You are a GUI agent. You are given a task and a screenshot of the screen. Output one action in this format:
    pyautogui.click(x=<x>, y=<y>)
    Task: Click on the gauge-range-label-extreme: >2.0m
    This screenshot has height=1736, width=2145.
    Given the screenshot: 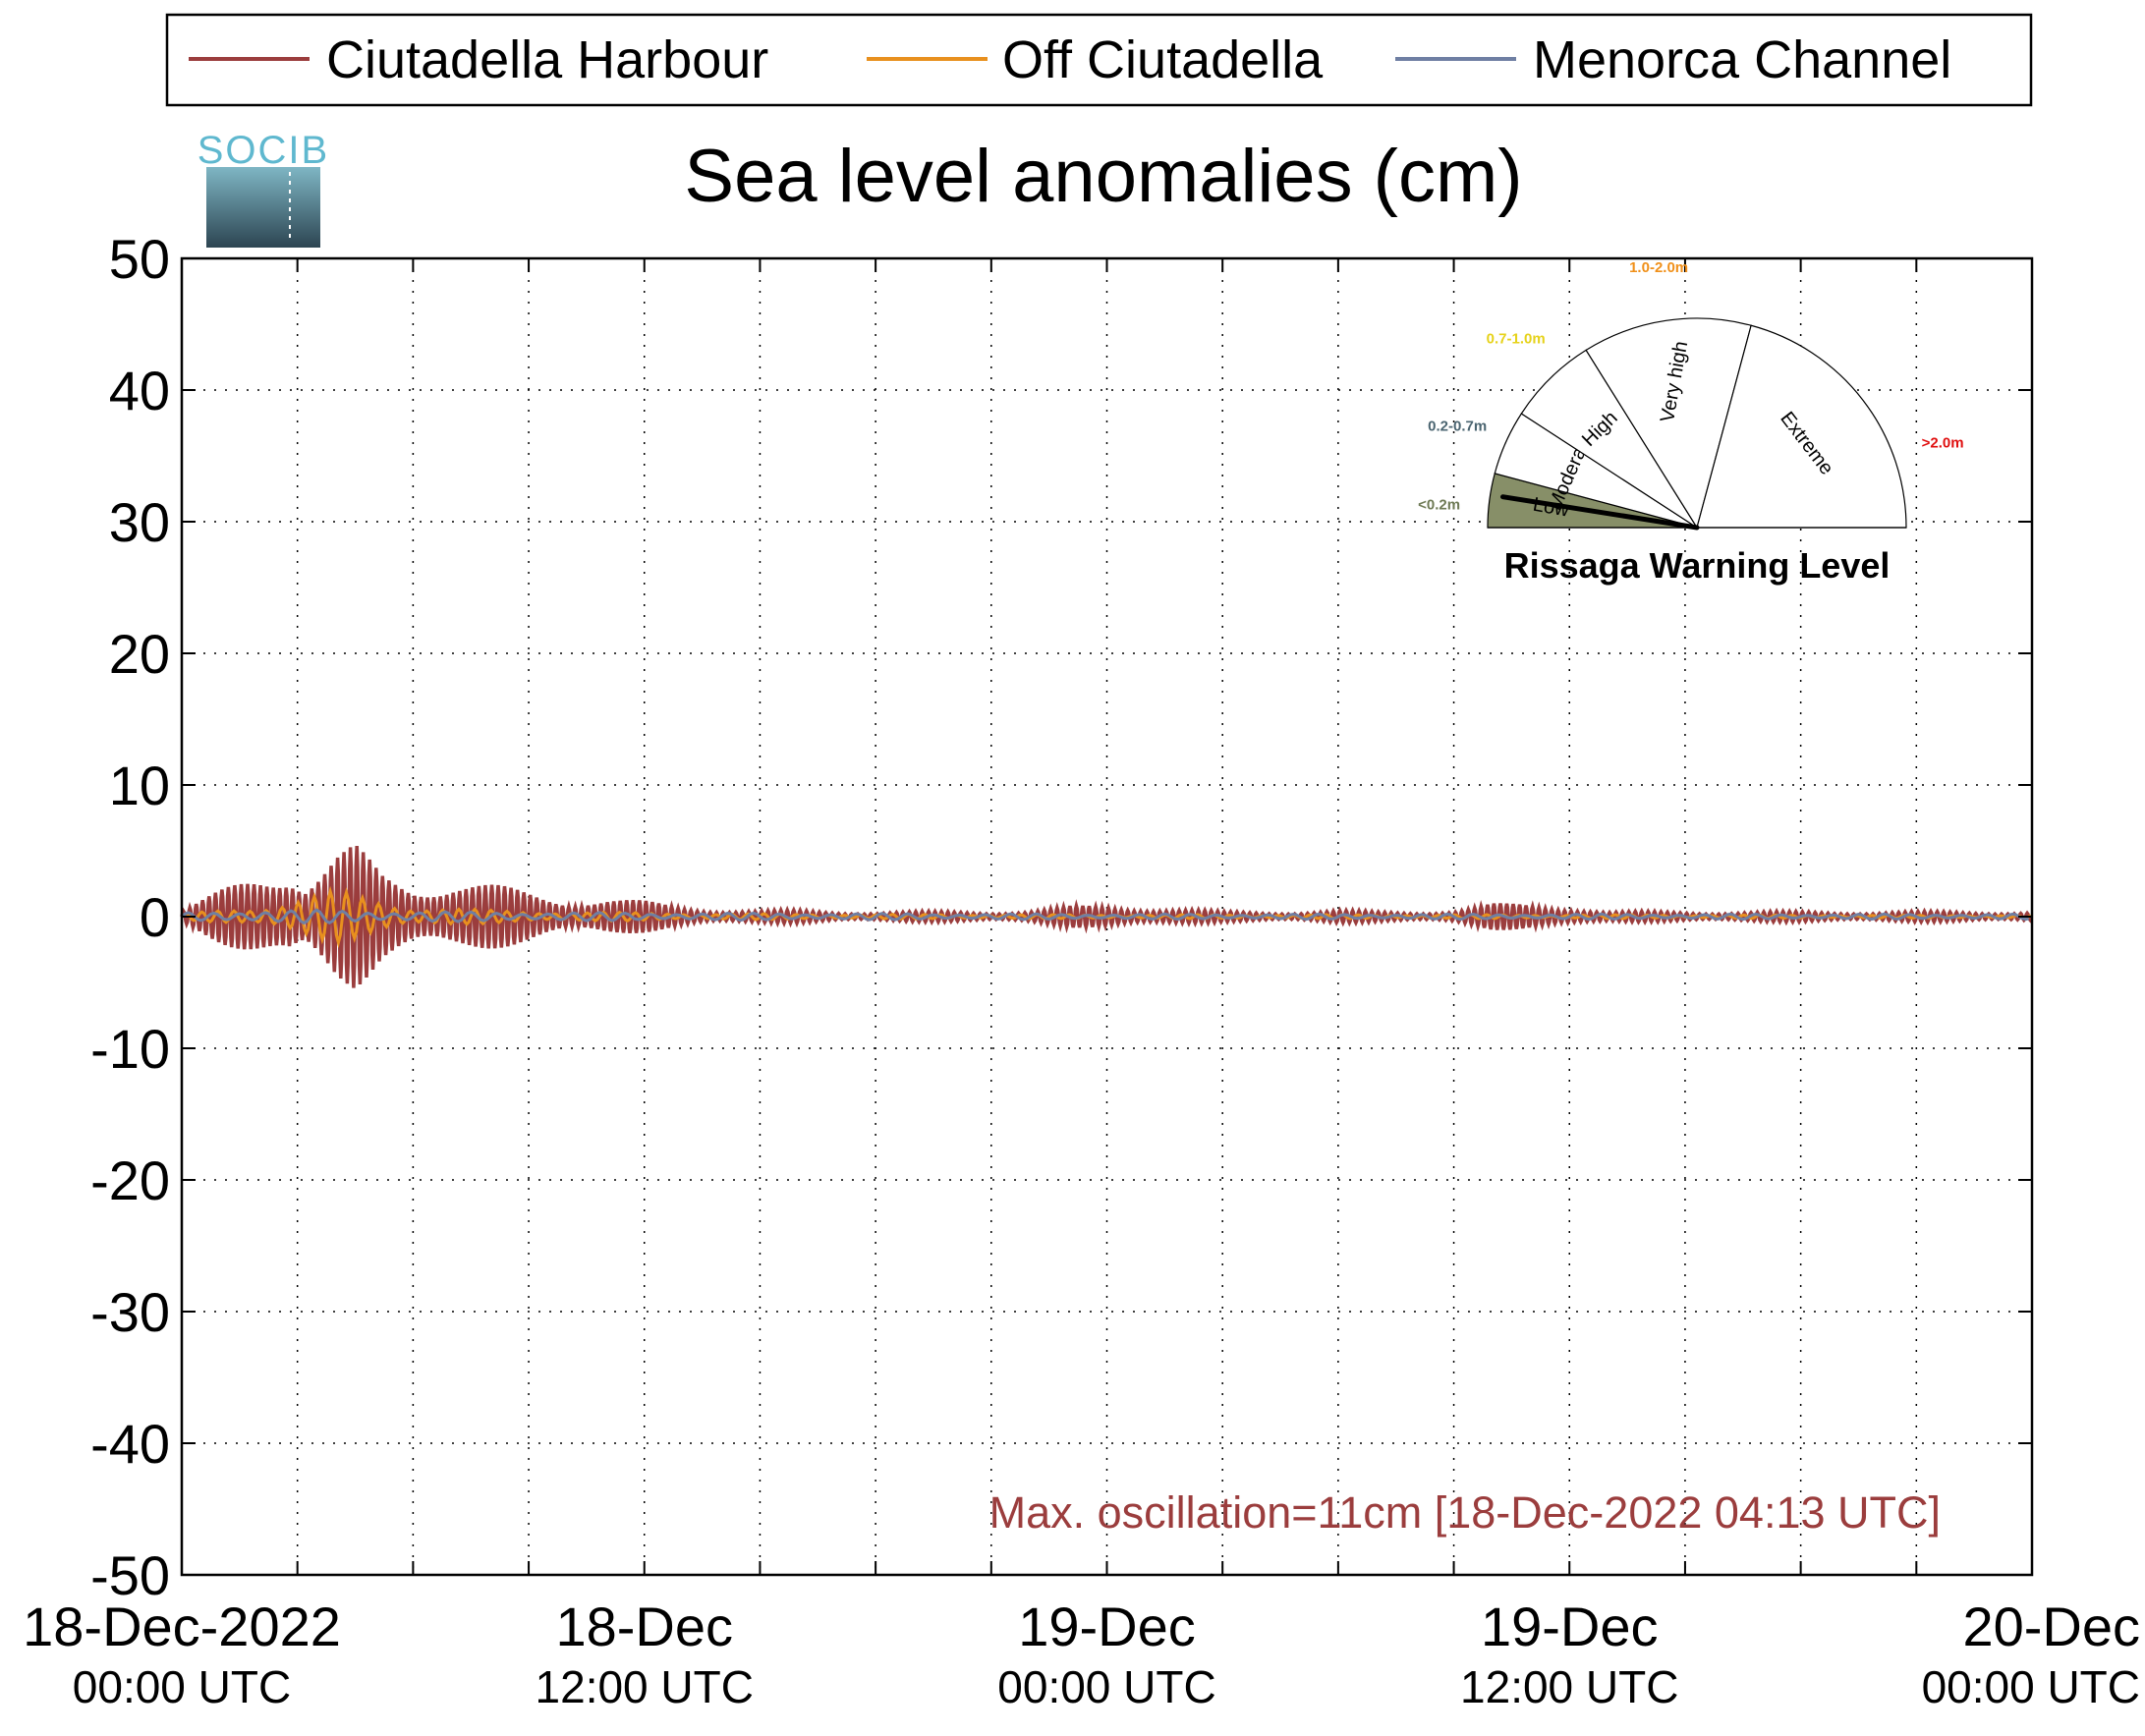 What is the action you would take?
    pyautogui.click(x=1943, y=443)
    